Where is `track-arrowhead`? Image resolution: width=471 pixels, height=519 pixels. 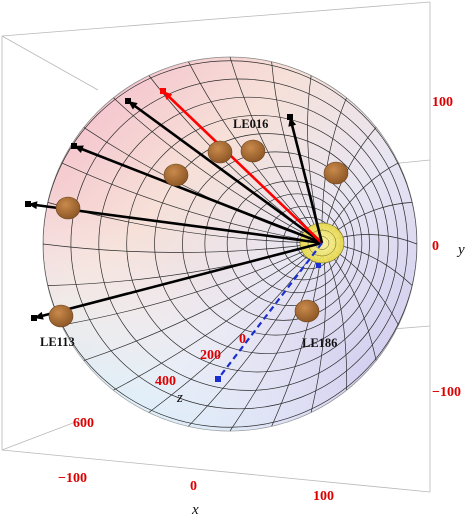 track-arrowhead is located at coordinates (33, 205).